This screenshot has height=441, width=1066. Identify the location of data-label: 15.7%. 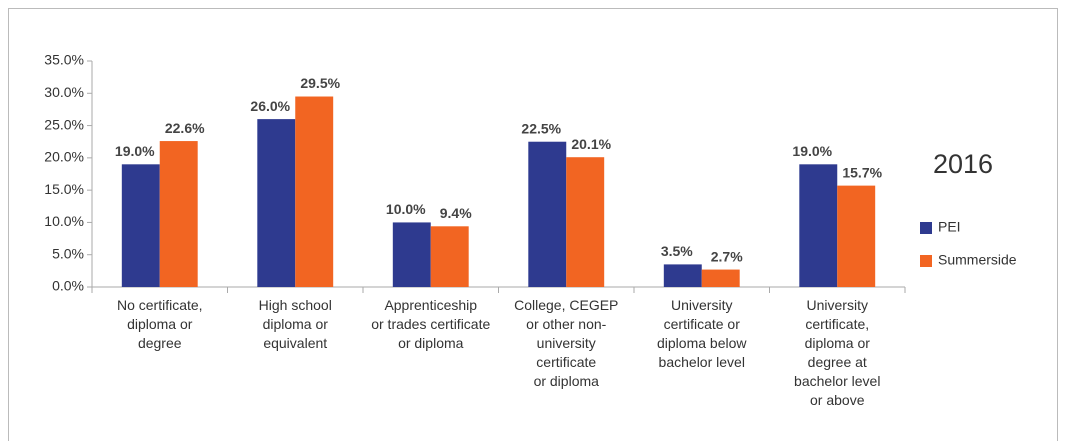
(862, 172).